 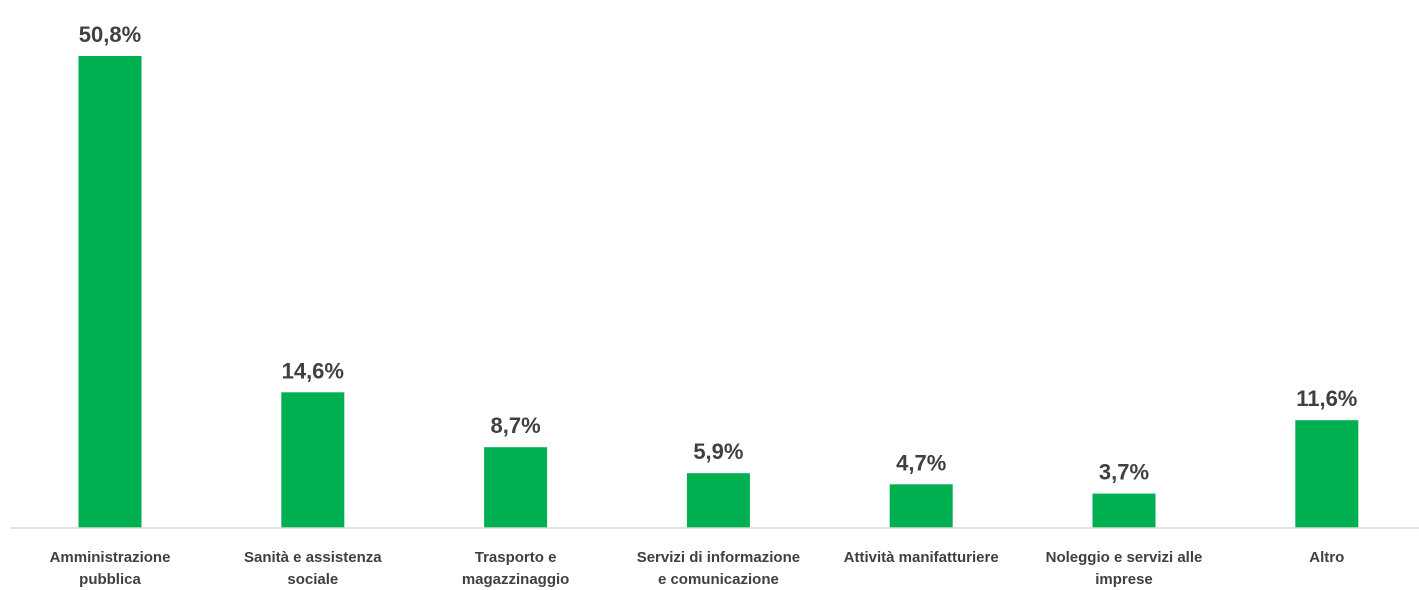 What do you see at coordinates (516, 579) in the screenshot?
I see `category-label-line: magazzinaggio` at bounding box center [516, 579].